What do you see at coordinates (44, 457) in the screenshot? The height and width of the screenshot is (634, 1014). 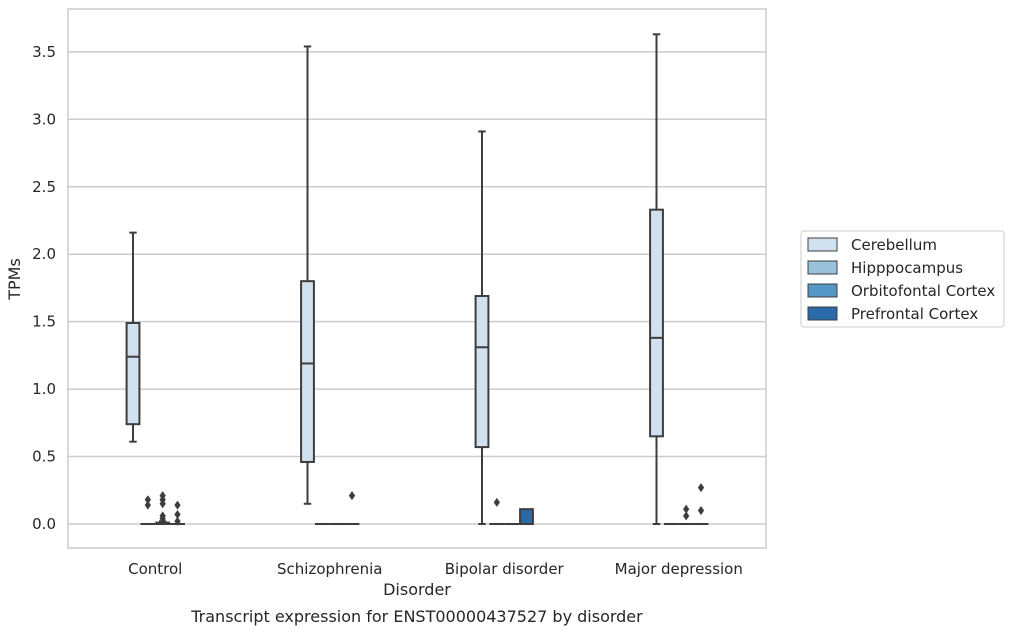 I see `y-tick-label: 0.5` at bounding box center [44, 457].